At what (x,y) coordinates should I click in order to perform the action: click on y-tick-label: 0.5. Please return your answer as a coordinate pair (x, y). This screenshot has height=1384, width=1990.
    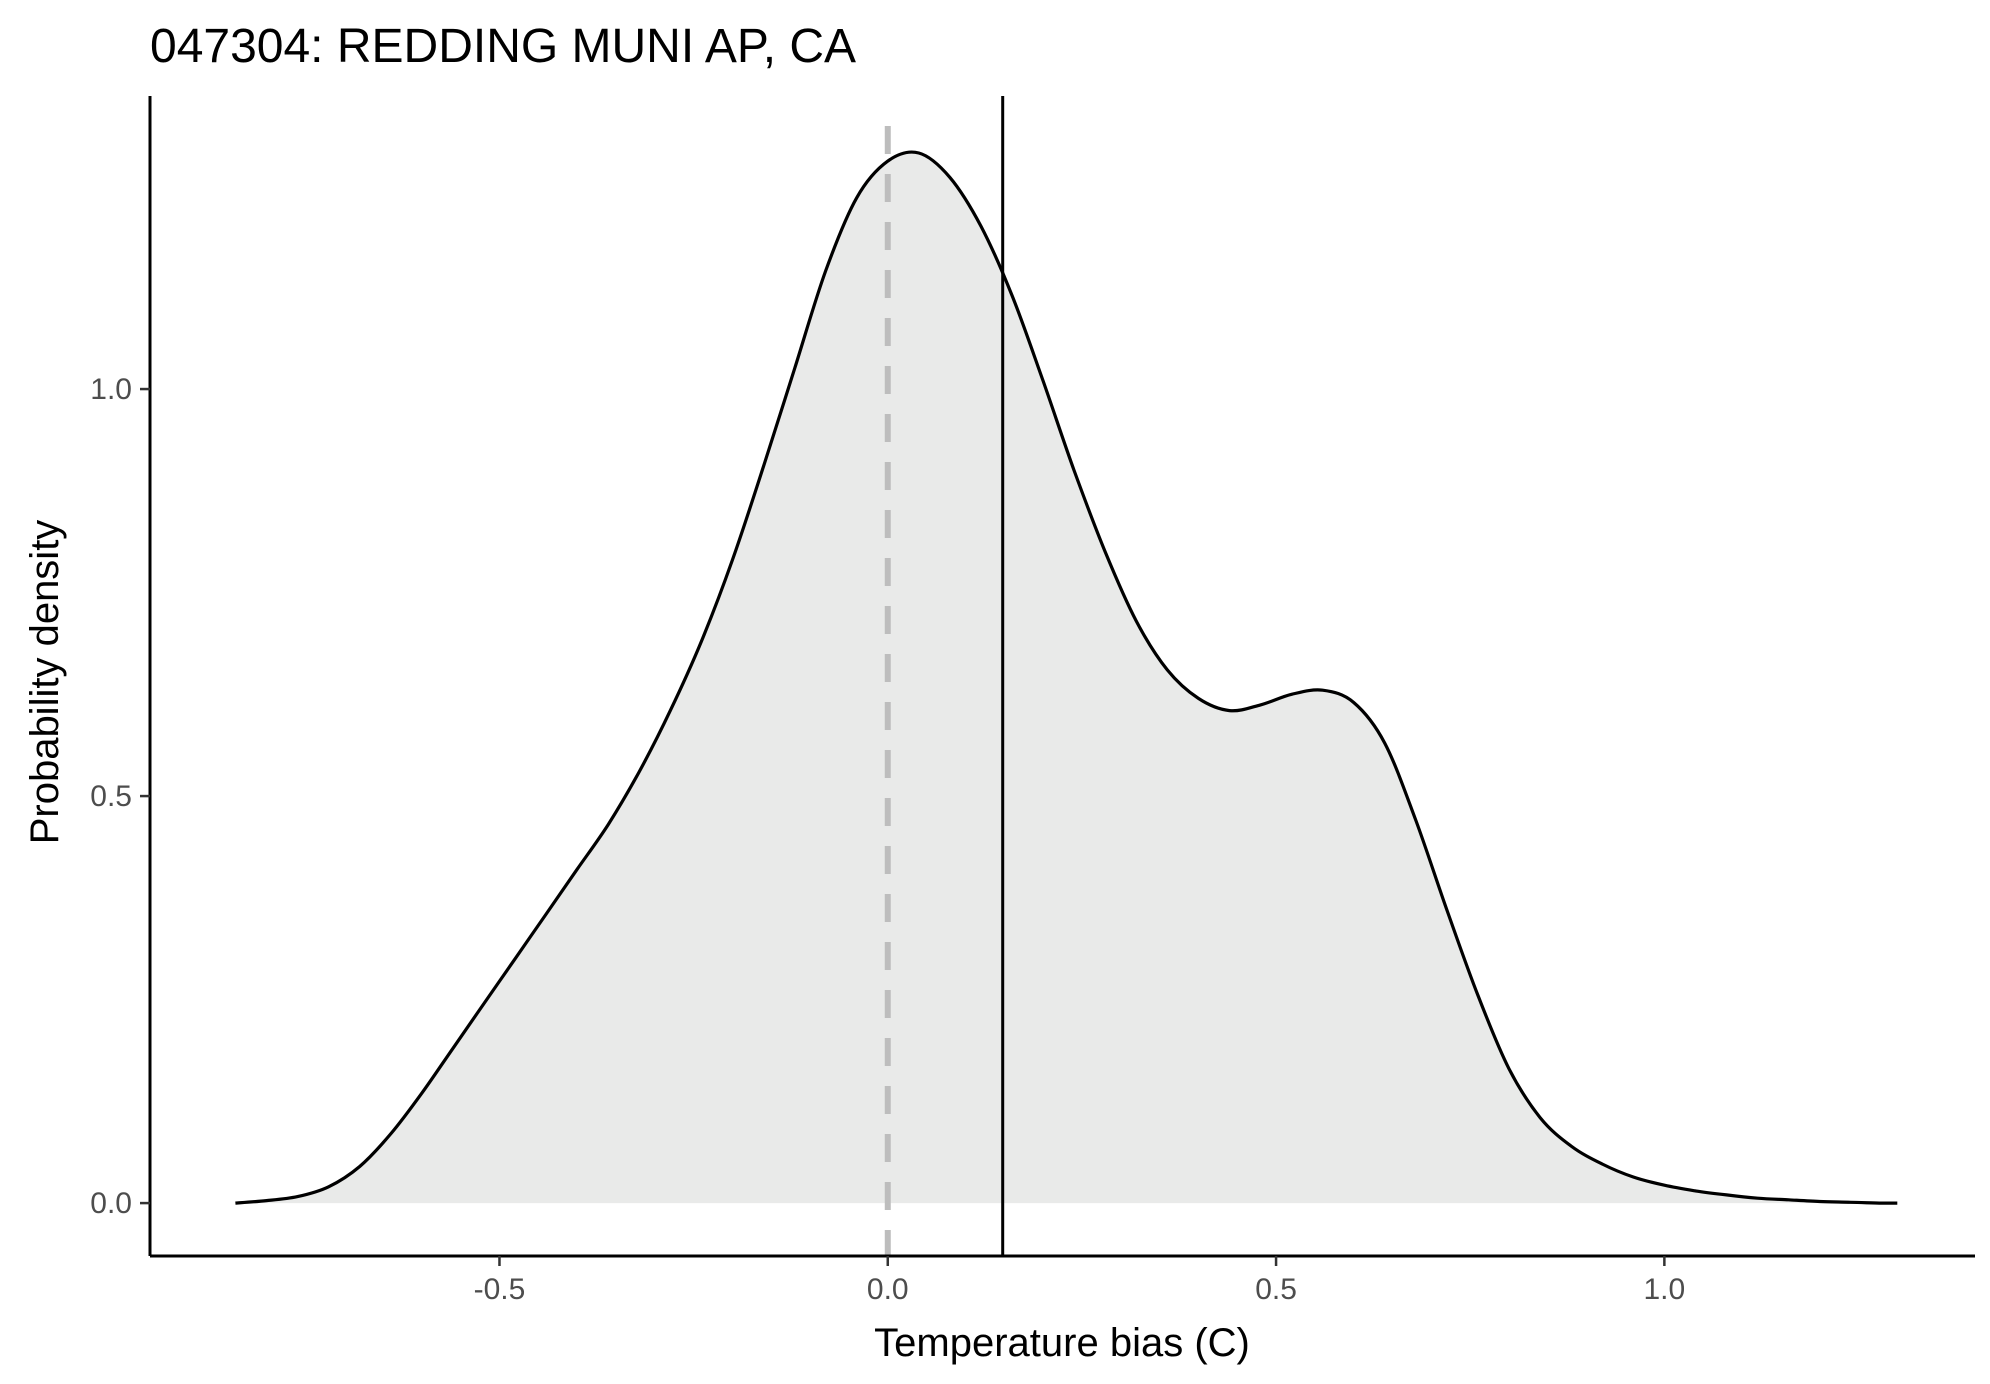
    Looking at the image, I should click on (111, 796).